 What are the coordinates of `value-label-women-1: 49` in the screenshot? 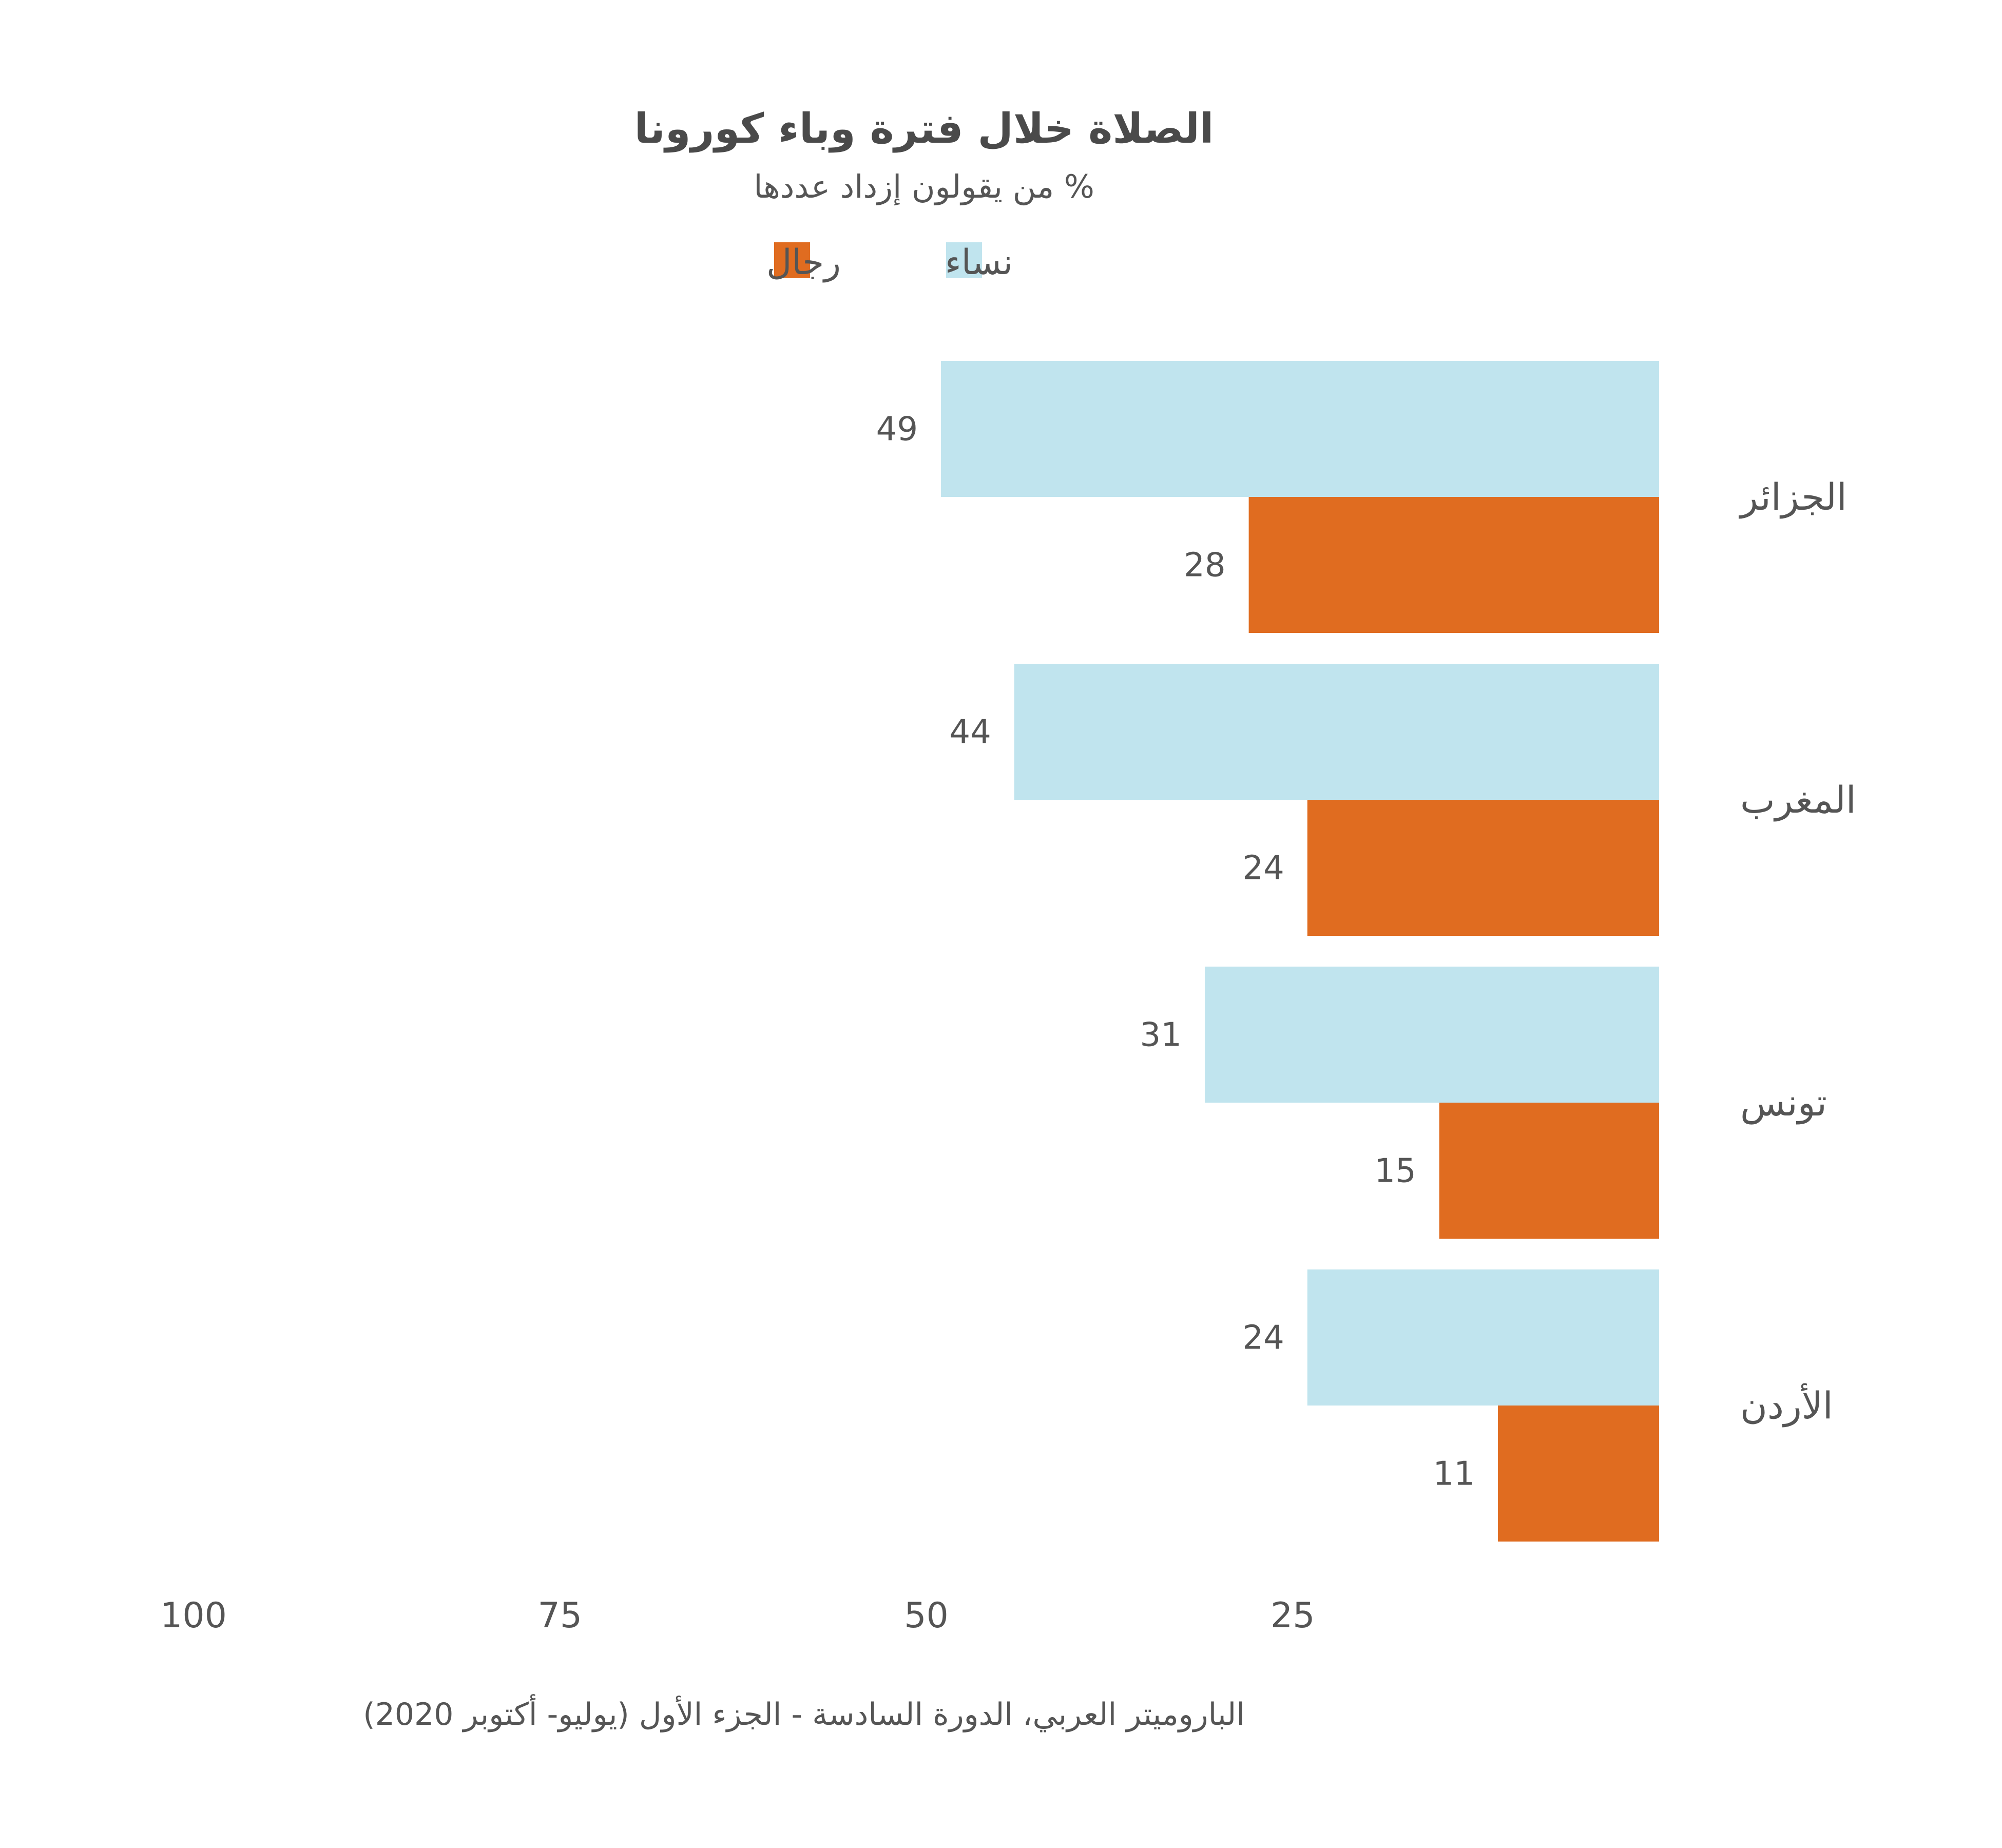 It's located at (897, 430).